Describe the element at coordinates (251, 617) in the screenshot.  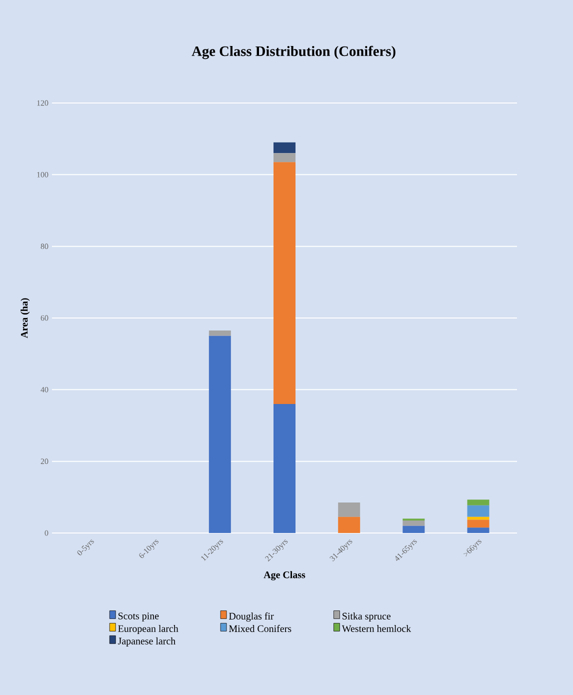
I see `legend-label: Douglas fir` at that location.